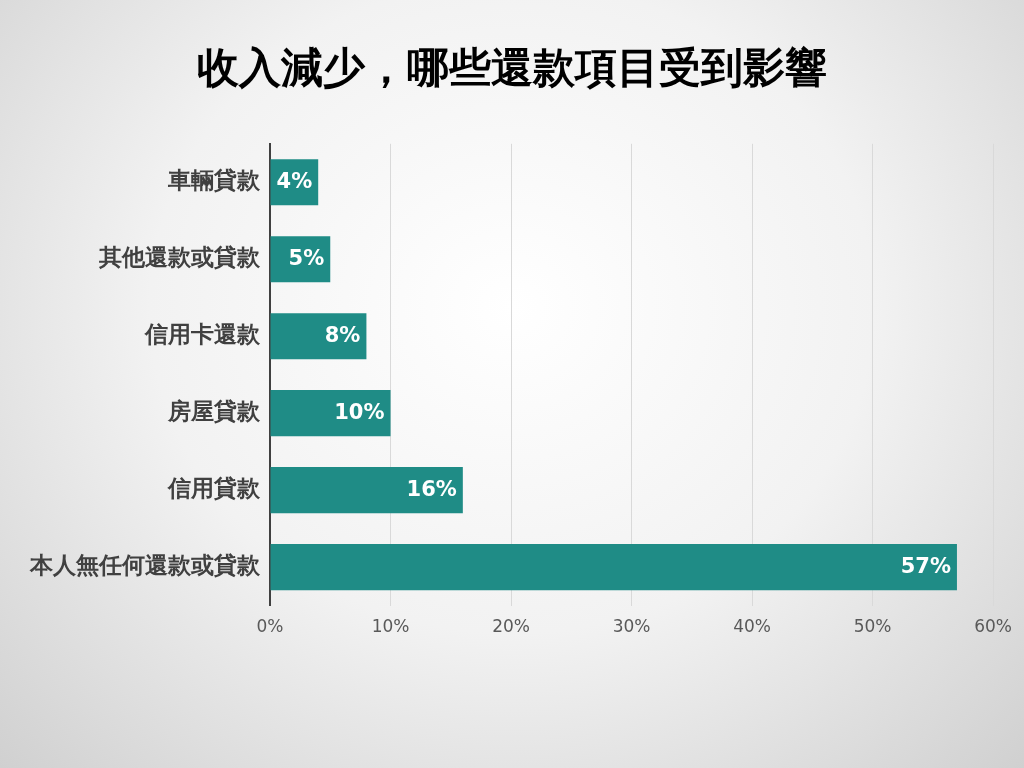 This screenshot has width=1024, height=768. What do you see at coordinates (925, 565) in the screenshot?
I see `data-label: 57%` at bounding box center [925, 565].